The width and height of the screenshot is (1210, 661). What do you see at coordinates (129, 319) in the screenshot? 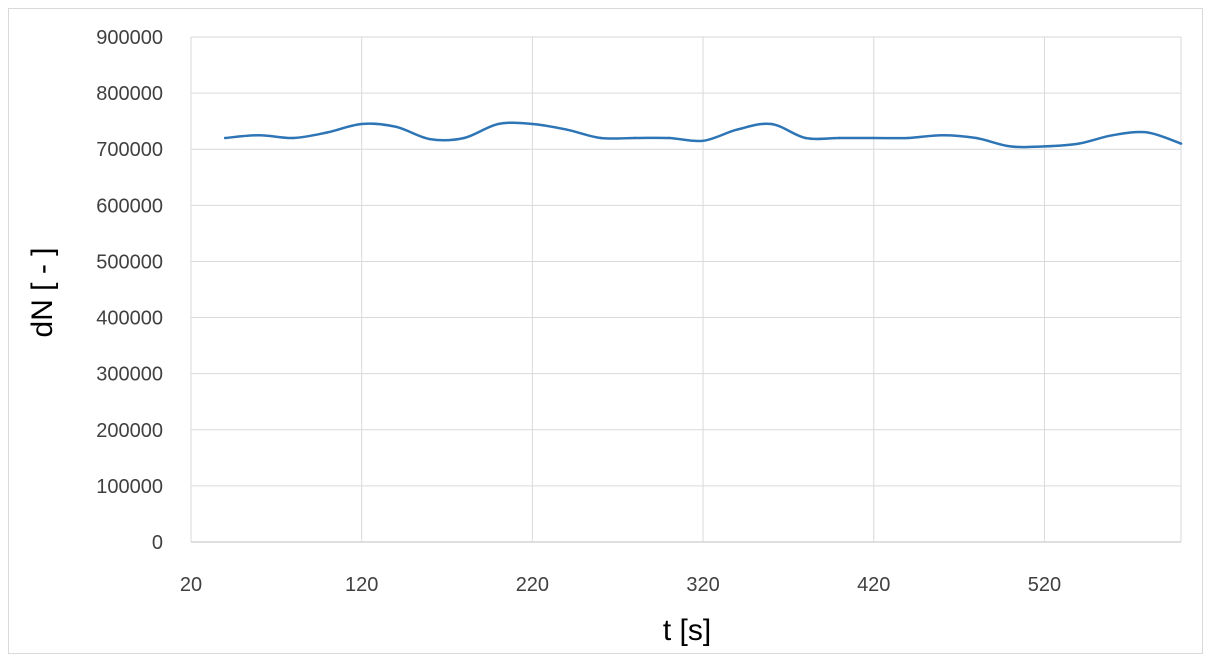
I see `y-tick-label: 400000` at bounding box center [129, 319].